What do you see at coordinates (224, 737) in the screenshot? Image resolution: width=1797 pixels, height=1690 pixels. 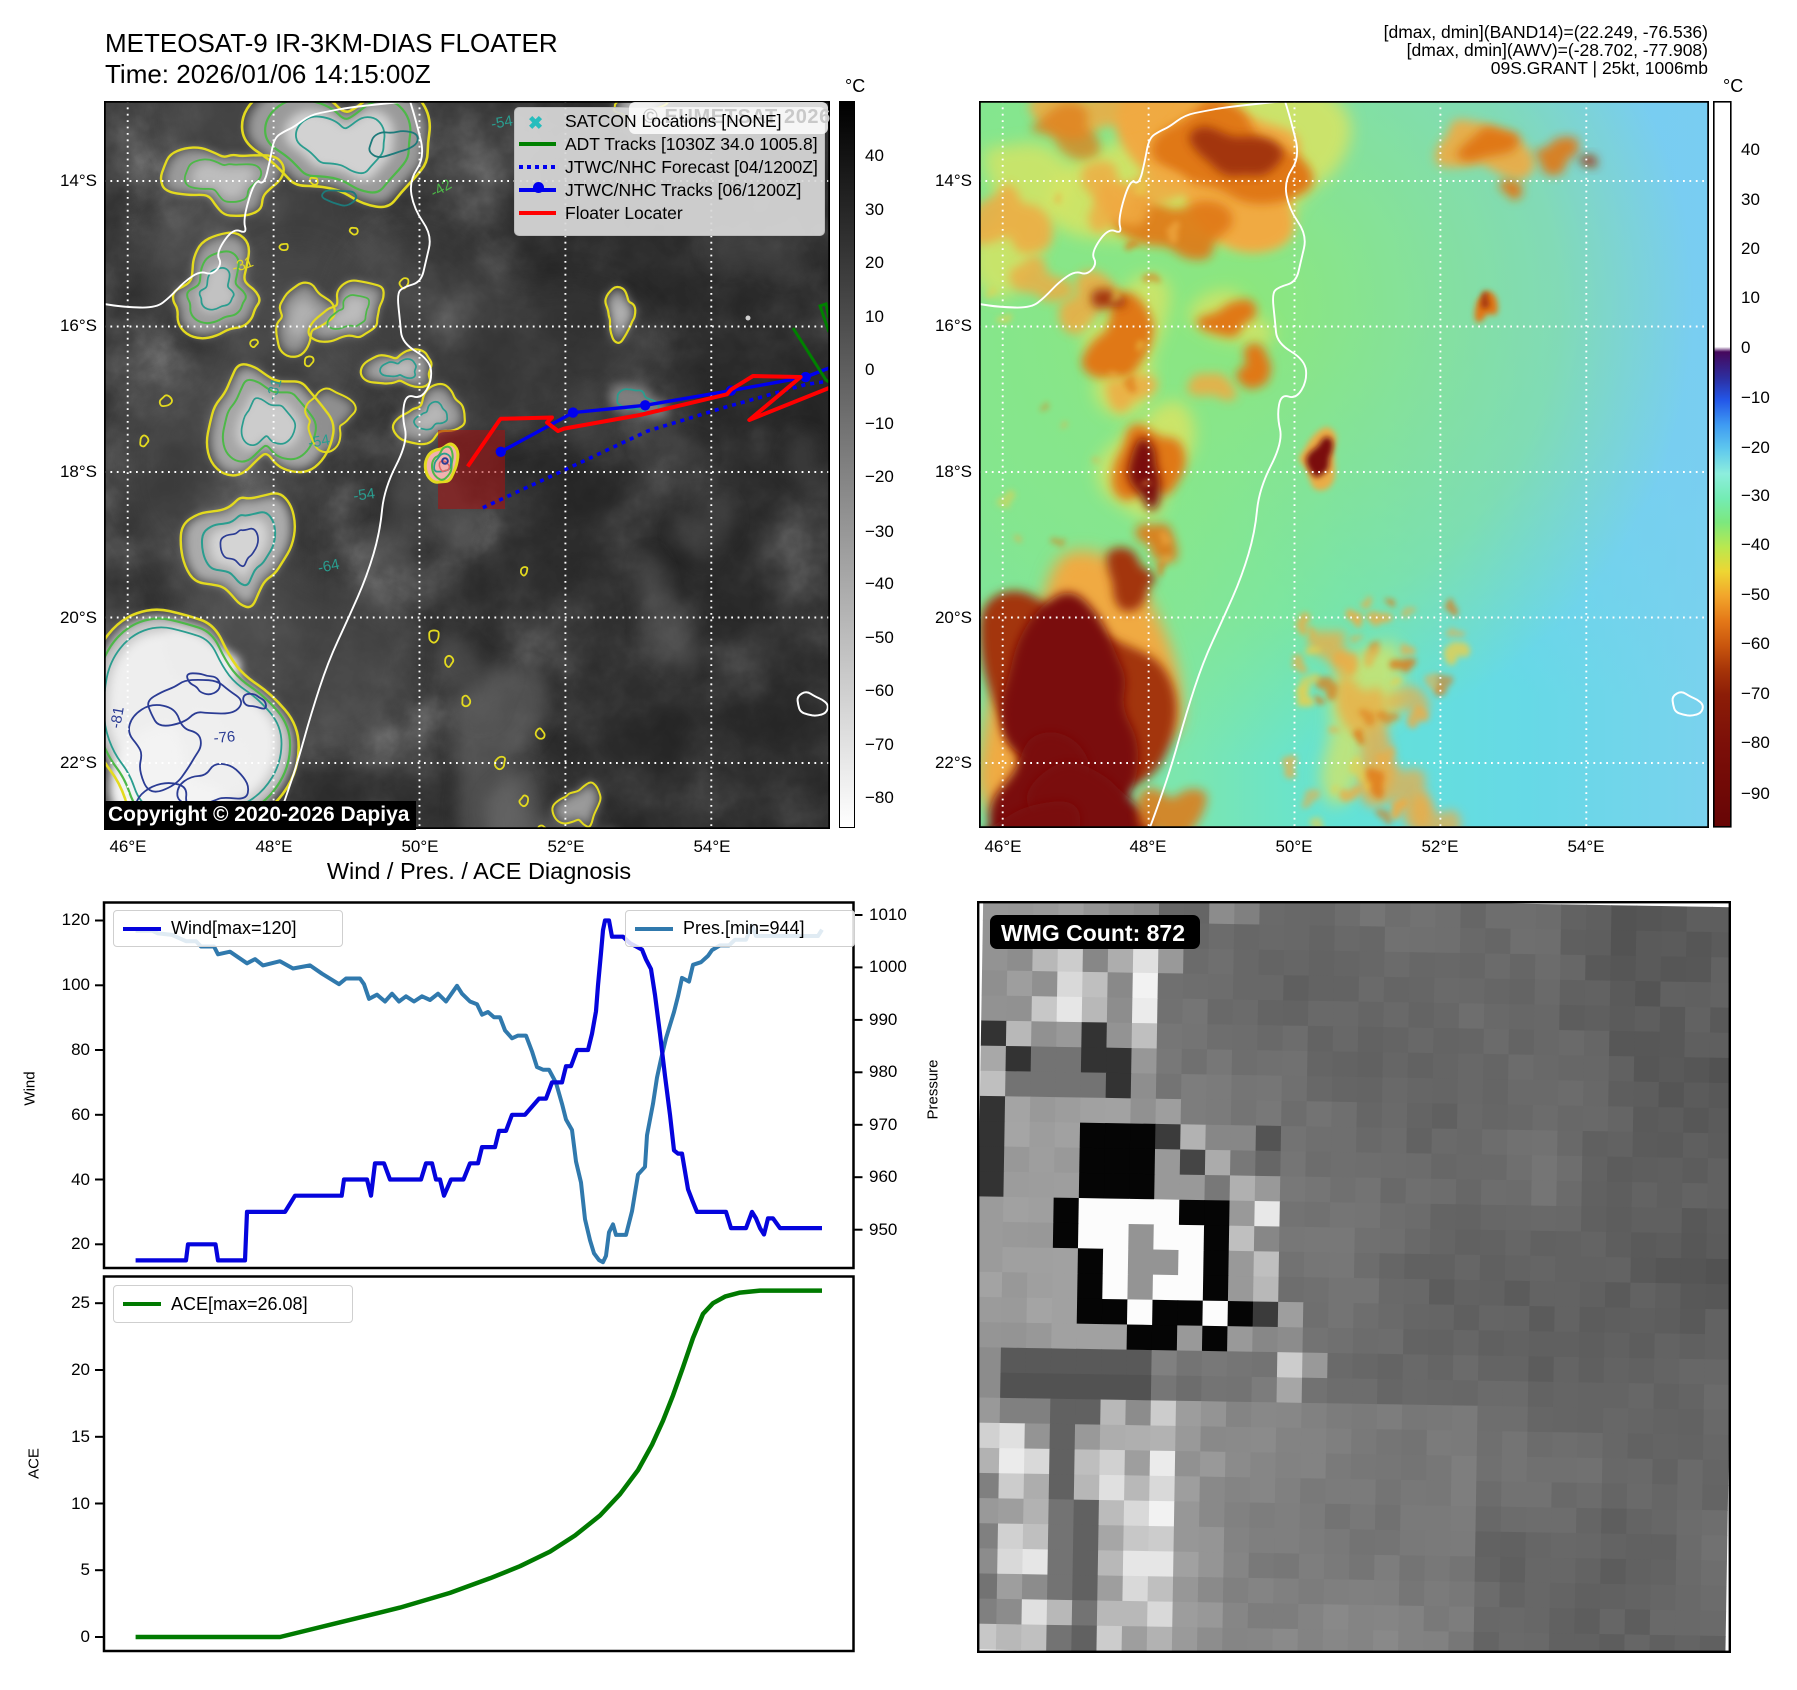 I see `svg-text: -76` at bounding box center [224, 737].